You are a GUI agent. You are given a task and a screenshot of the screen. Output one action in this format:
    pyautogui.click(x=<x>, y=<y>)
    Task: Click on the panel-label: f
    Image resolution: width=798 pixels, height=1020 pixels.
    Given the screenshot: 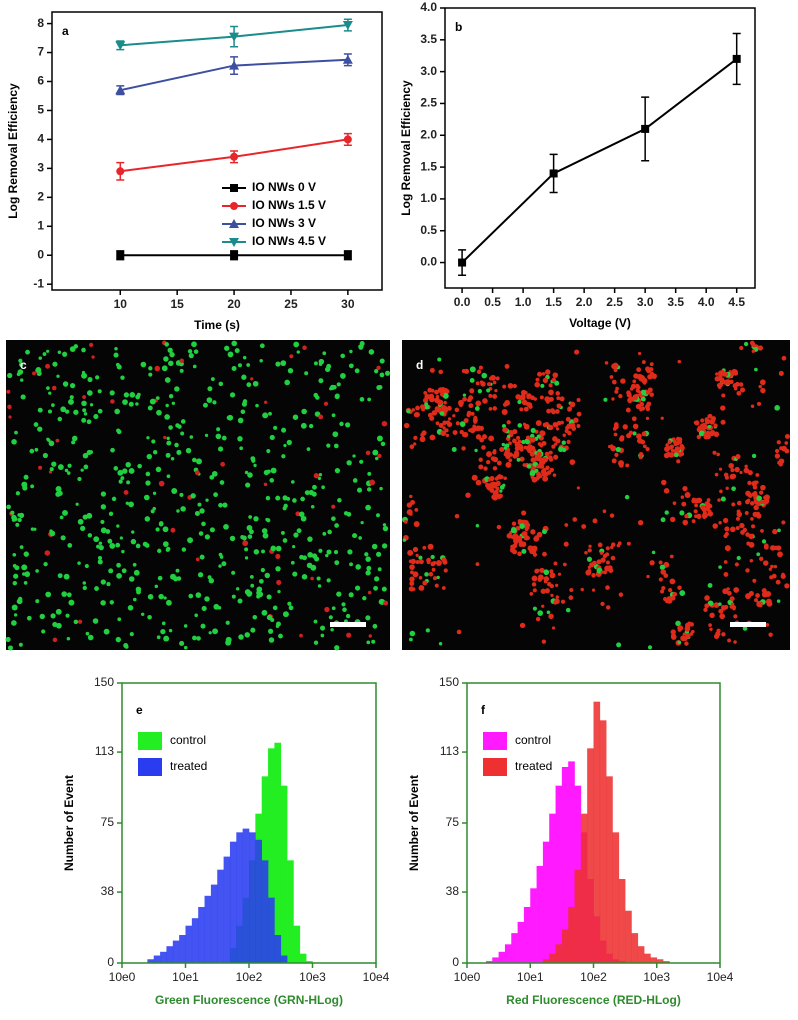 What is the action you would take?
    pyautogui.click(x=483, y=710)
    